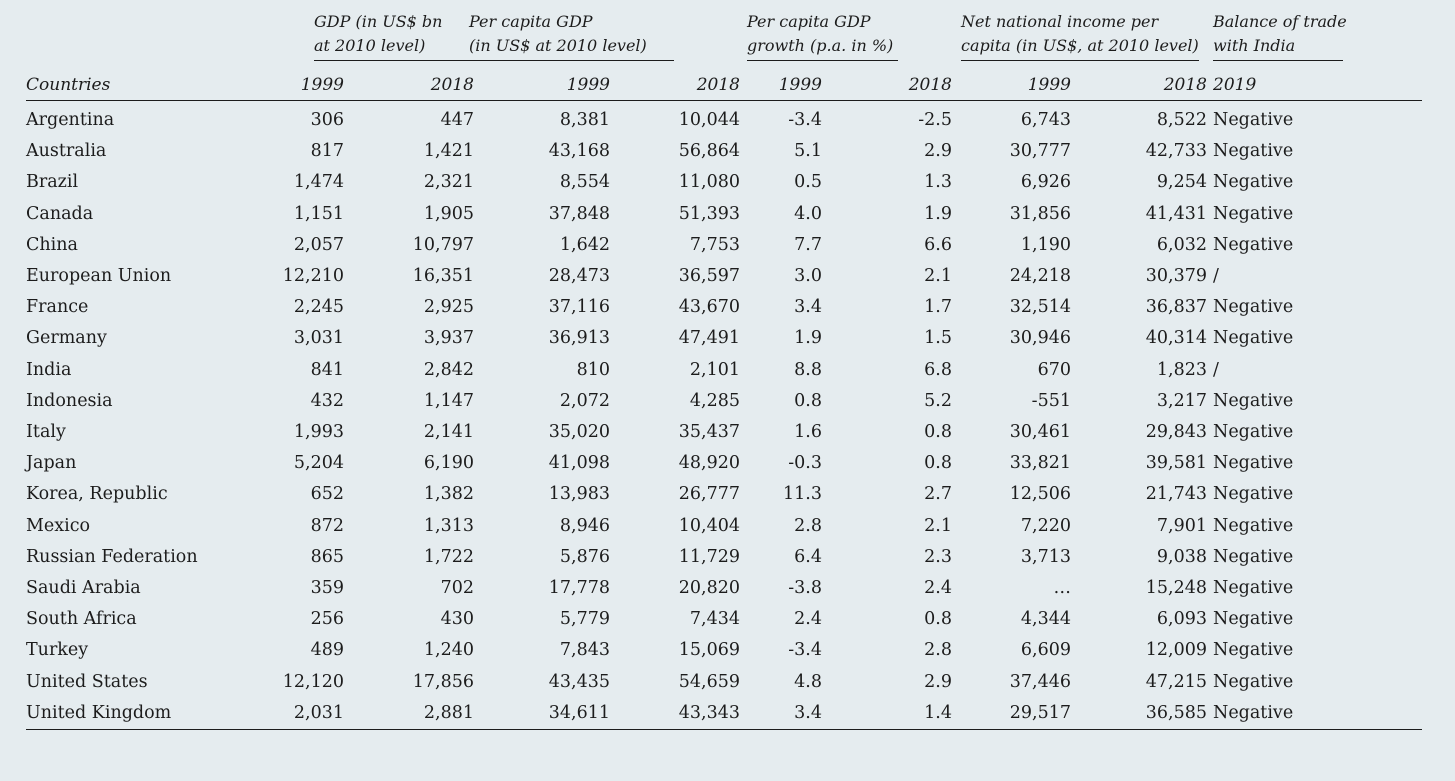 This screenshot has width=1455, height=781. What do you see at coordinates (593, 369) in the screenshot?
I see `value-cell: 810` at bounding box center [593, 369].